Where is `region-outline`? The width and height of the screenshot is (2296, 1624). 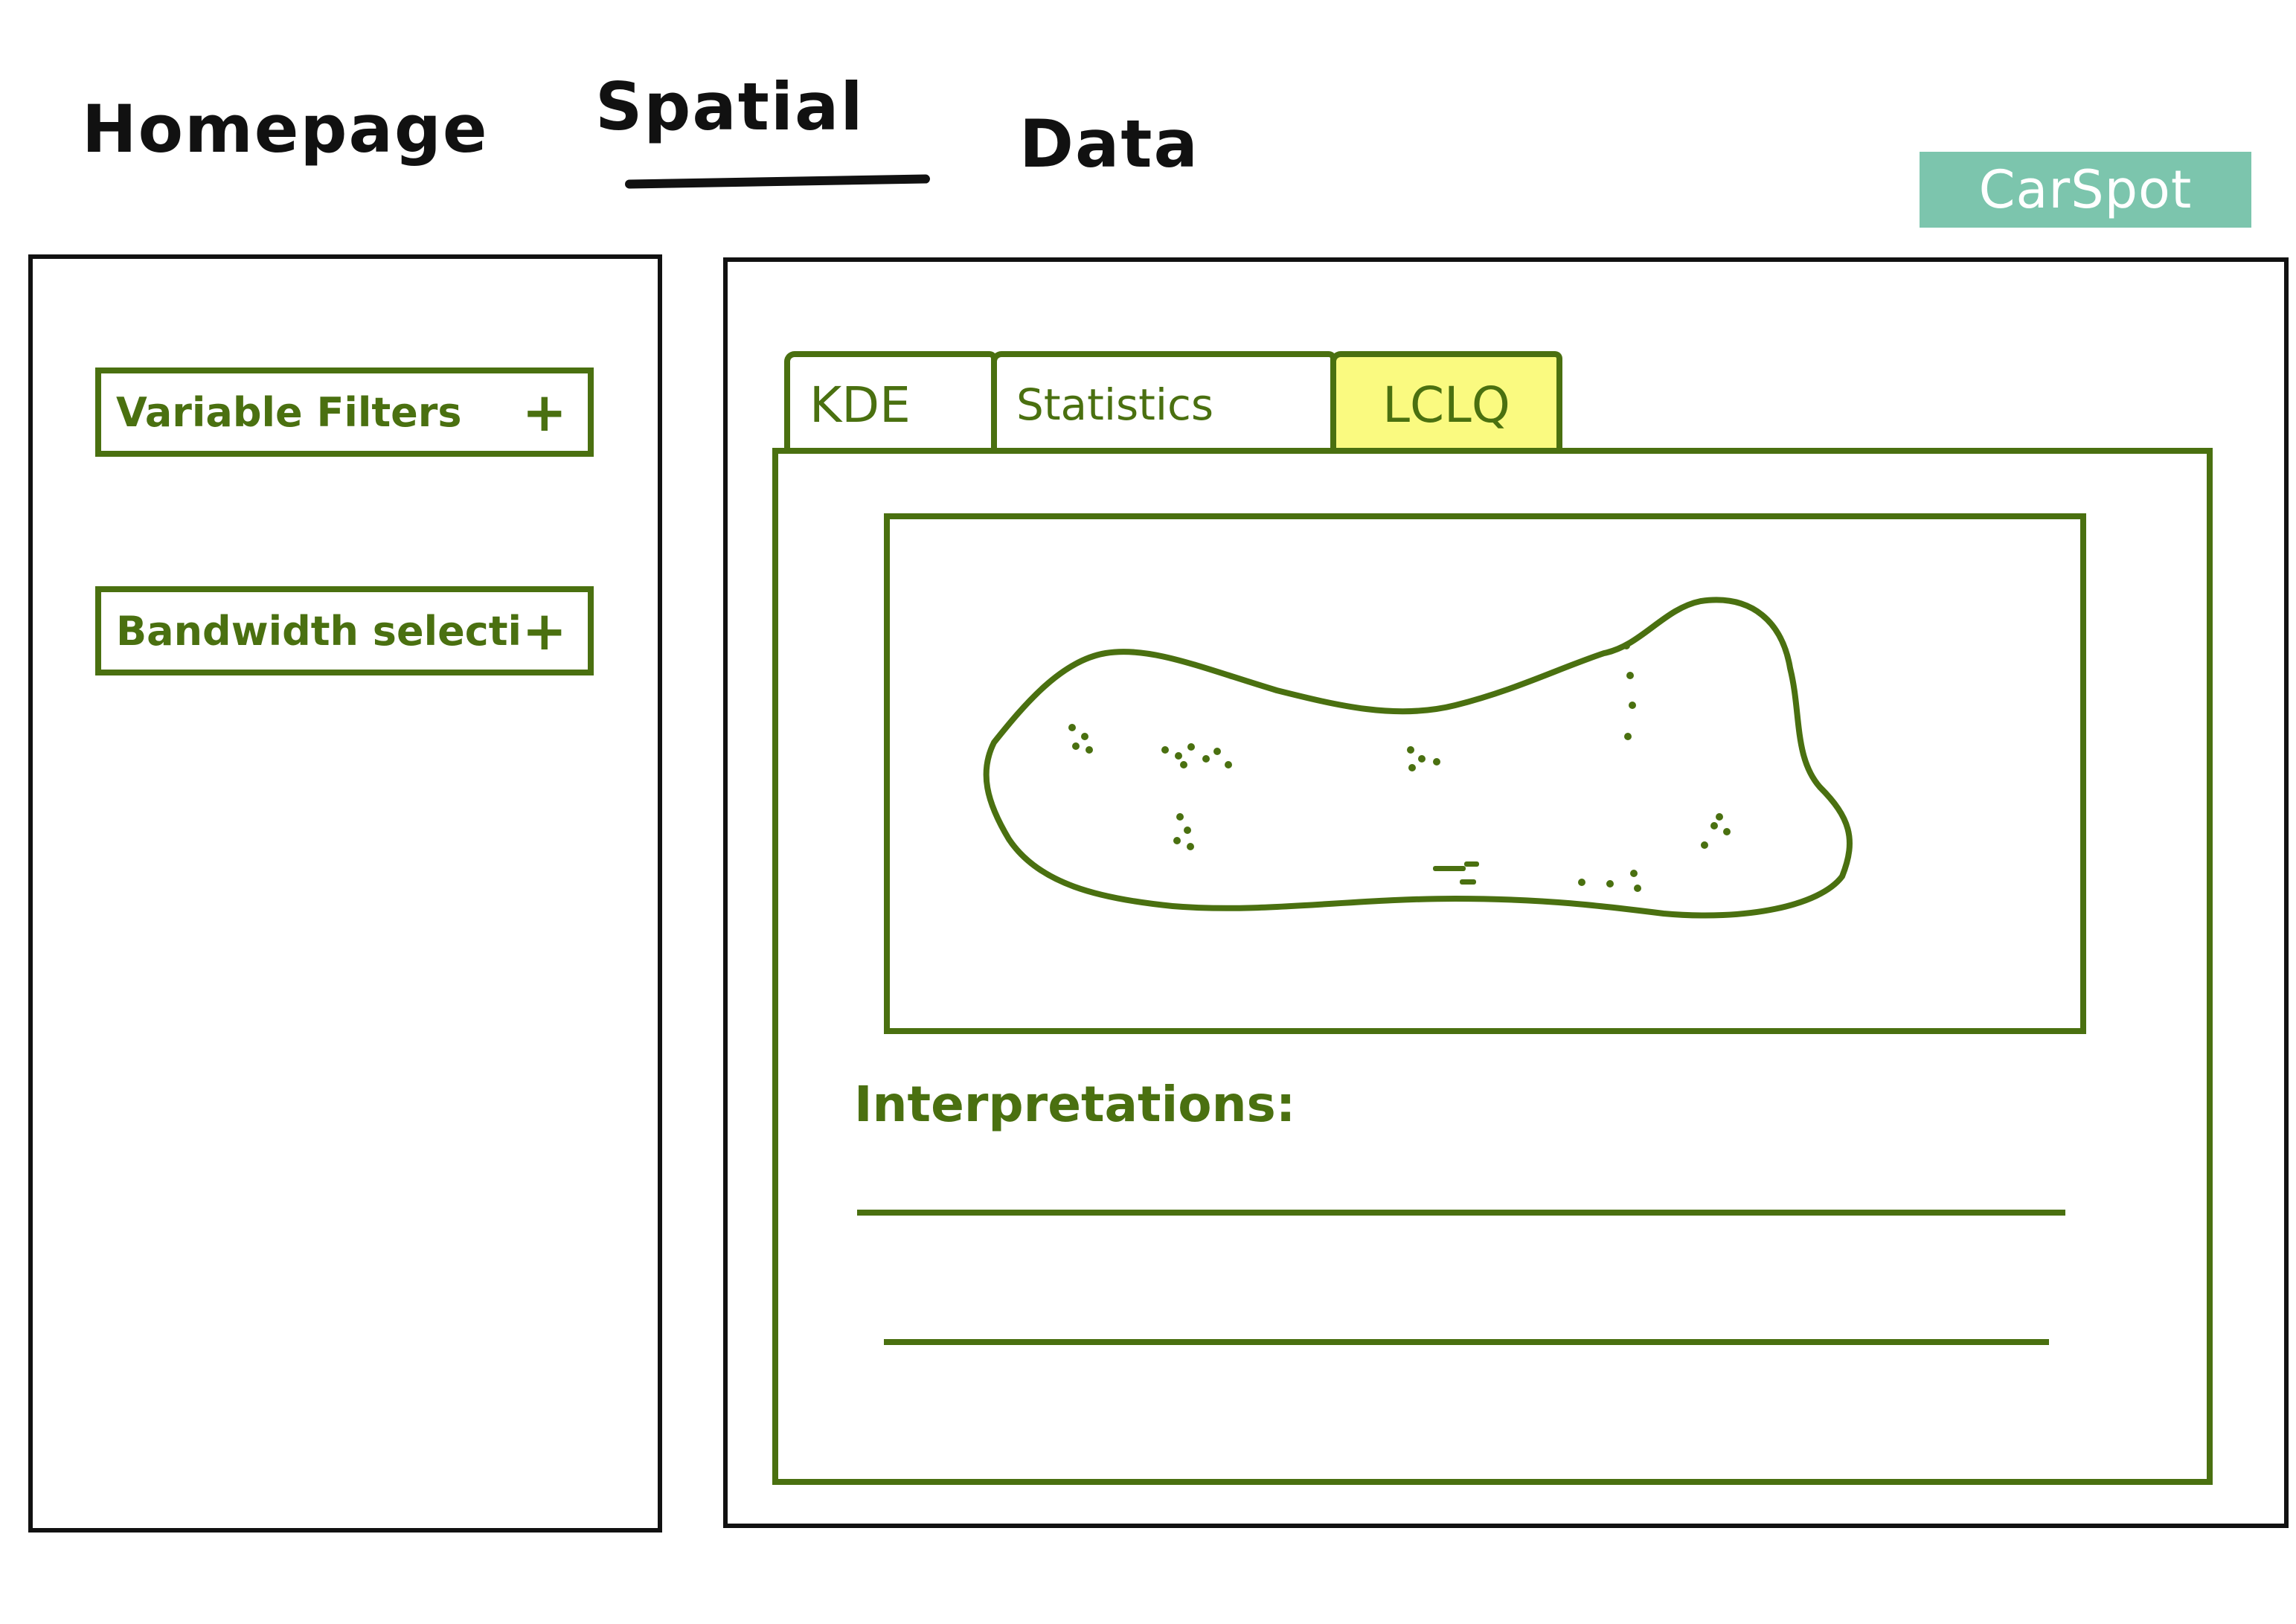 region-outline is located at coordinates (1418, 758).